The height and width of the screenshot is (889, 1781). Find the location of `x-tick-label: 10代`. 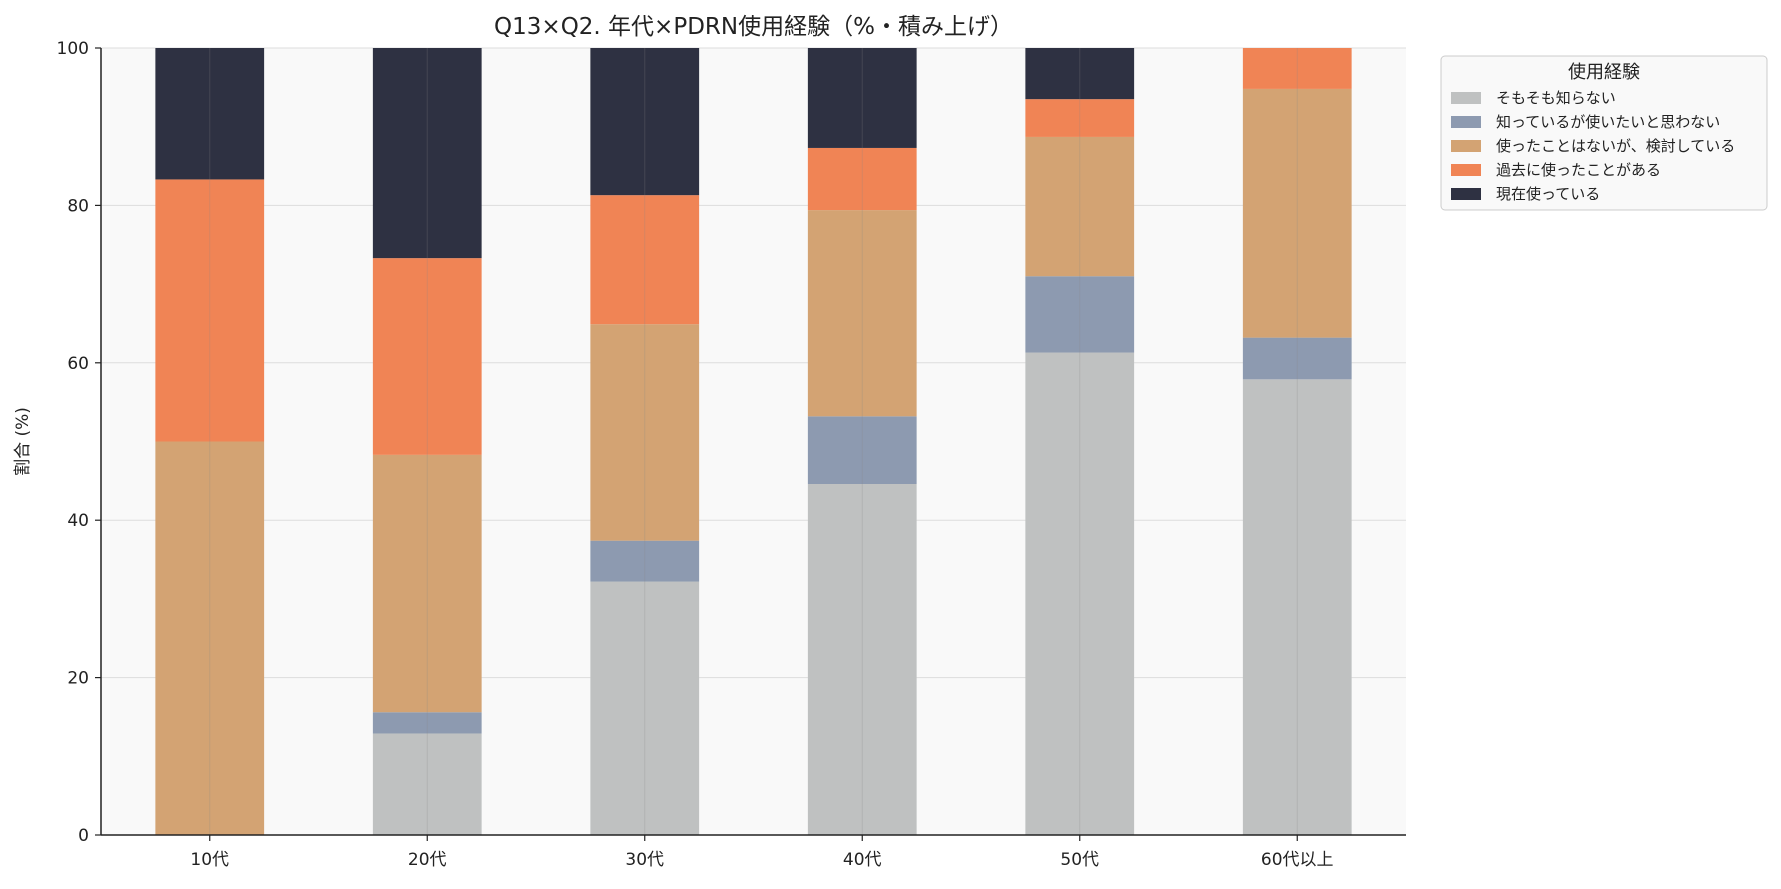

x-tick-label: 10代 is located at coordinates (209, 860).